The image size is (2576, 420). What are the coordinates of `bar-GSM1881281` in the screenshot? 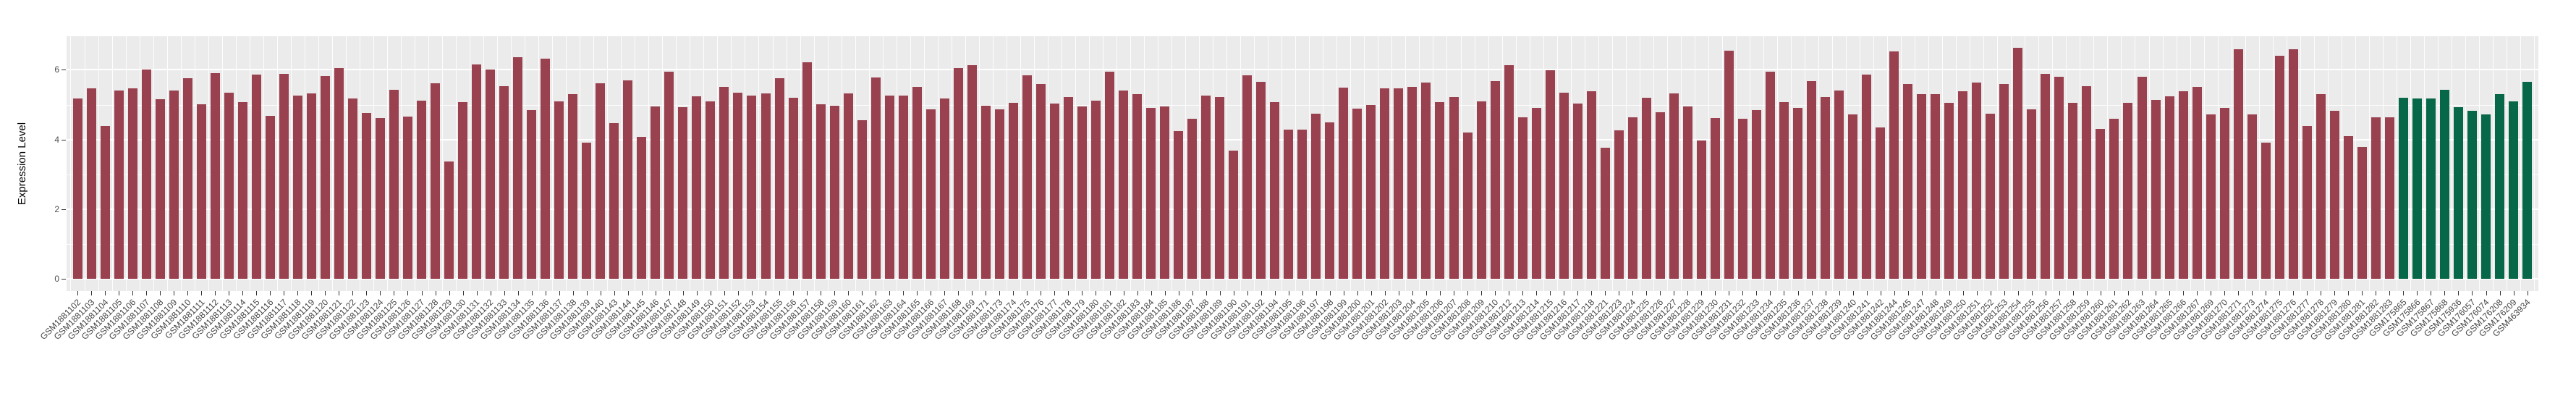 It's located at (2362, 212).